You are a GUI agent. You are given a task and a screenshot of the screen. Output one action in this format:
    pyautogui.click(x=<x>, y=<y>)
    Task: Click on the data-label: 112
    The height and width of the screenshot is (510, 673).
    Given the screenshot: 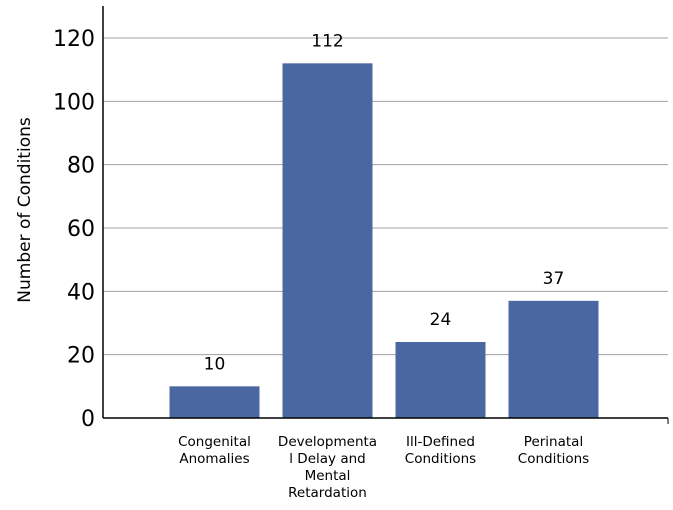 What is the action you would take?
    pyautogui.click(x=327, y=41)
    